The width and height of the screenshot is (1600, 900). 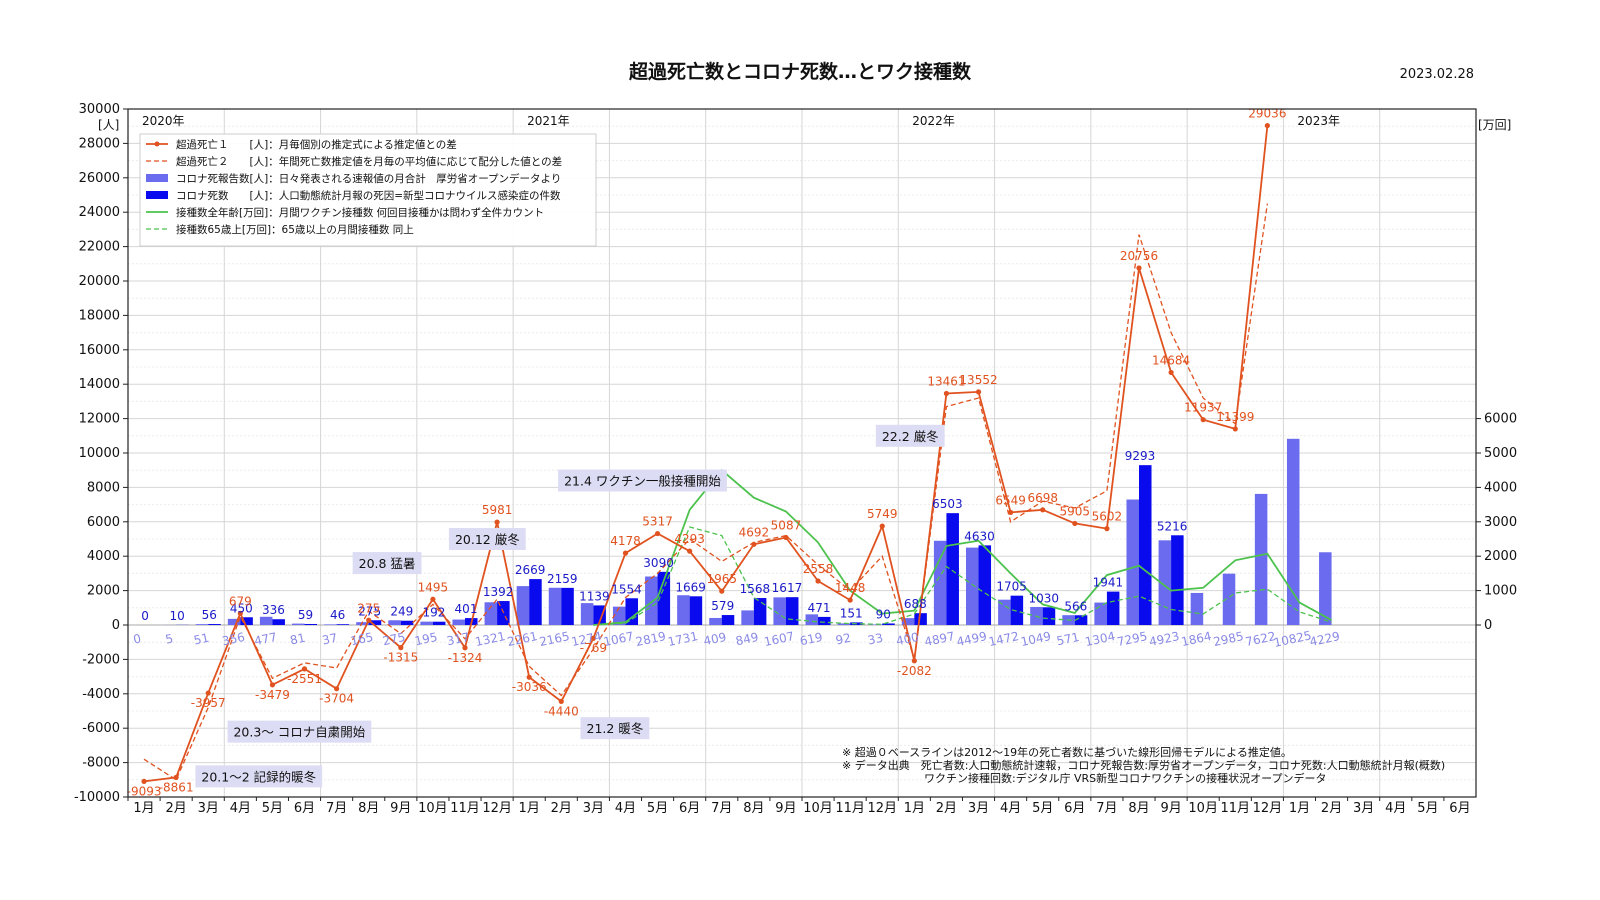 What do you see at coordinates (722, 606) in the screenshot?
I see `data-label-covid-deaths: 579` at bounding box center [722, 606].